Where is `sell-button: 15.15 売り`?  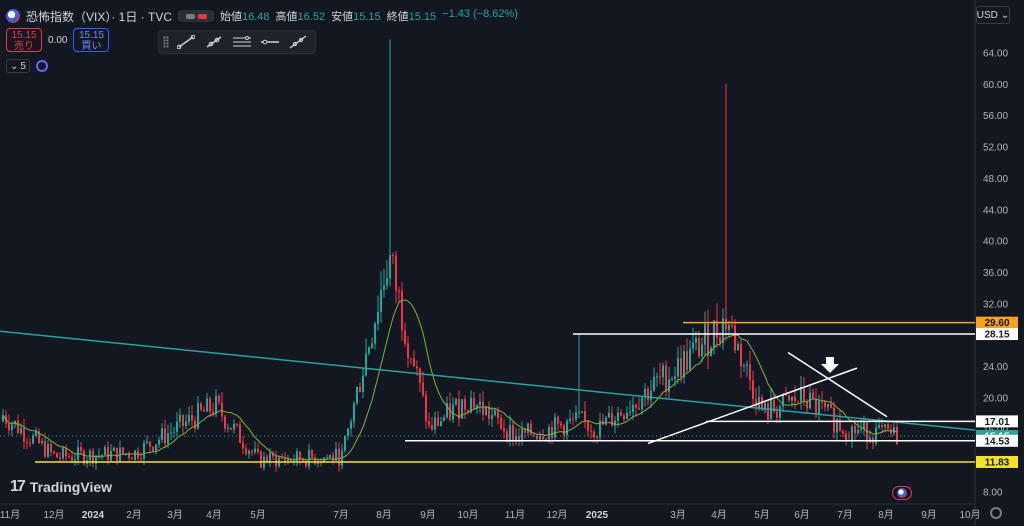 sell-button: 15.15 売り is located at coordinates (24, 40).